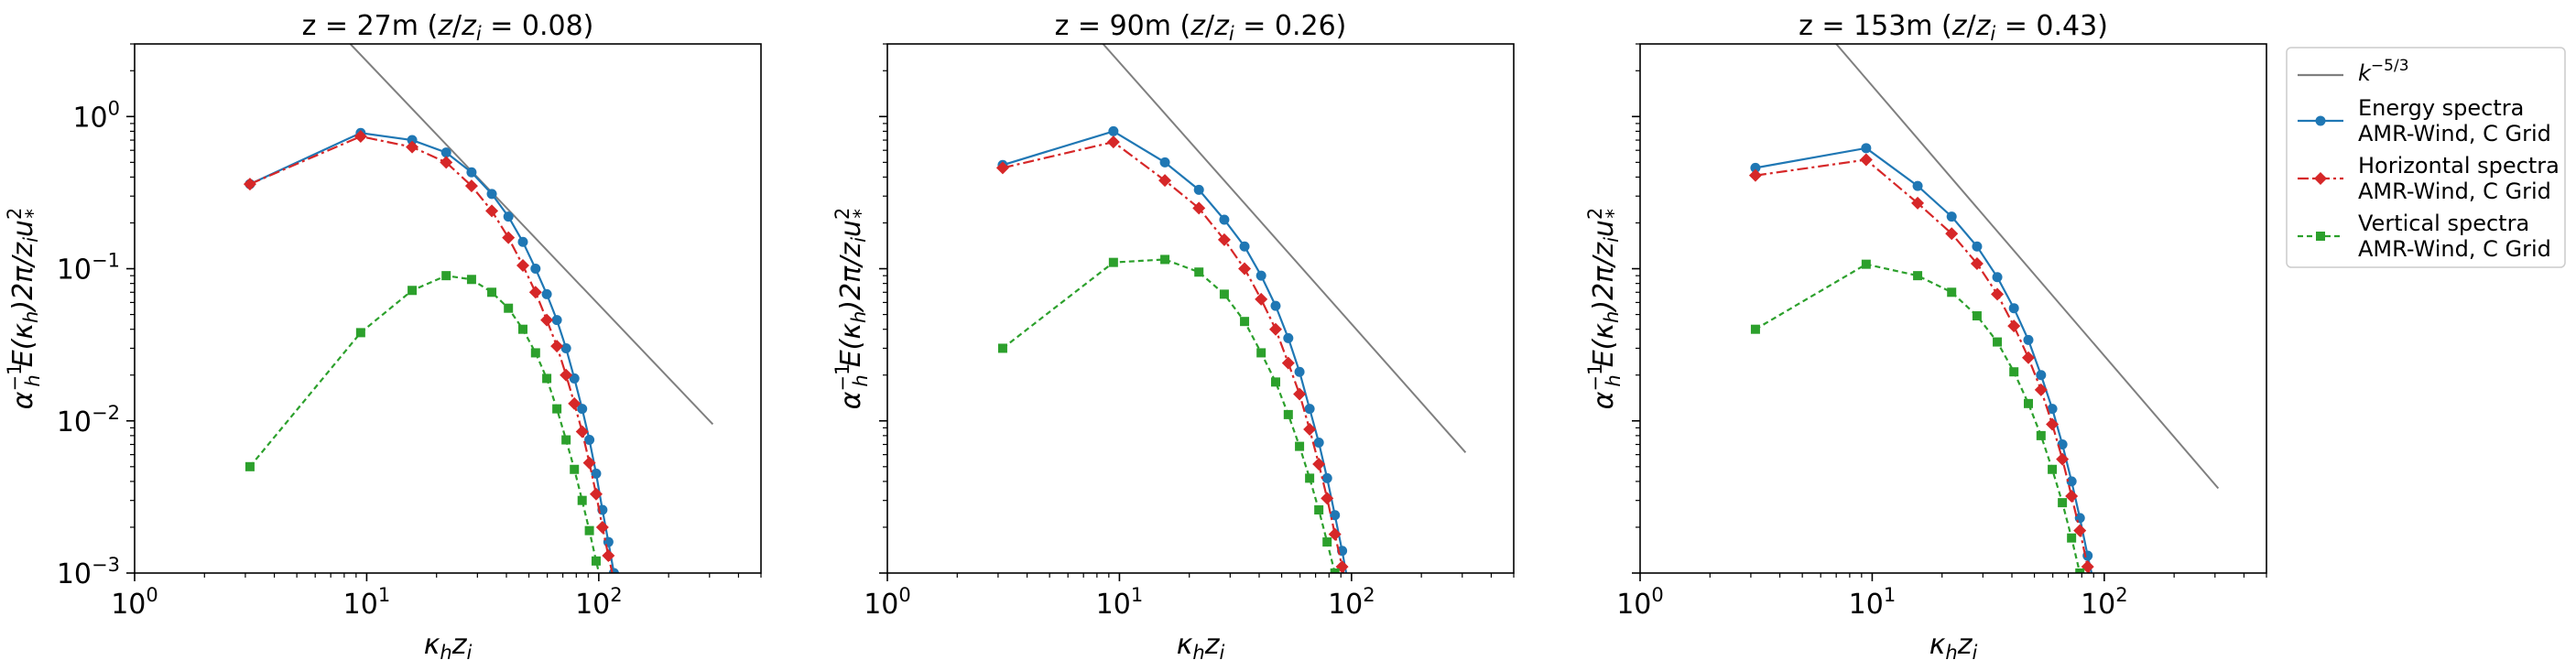 The image size is (2576, 660). I want to click on legend-box, so click(2426, 157).